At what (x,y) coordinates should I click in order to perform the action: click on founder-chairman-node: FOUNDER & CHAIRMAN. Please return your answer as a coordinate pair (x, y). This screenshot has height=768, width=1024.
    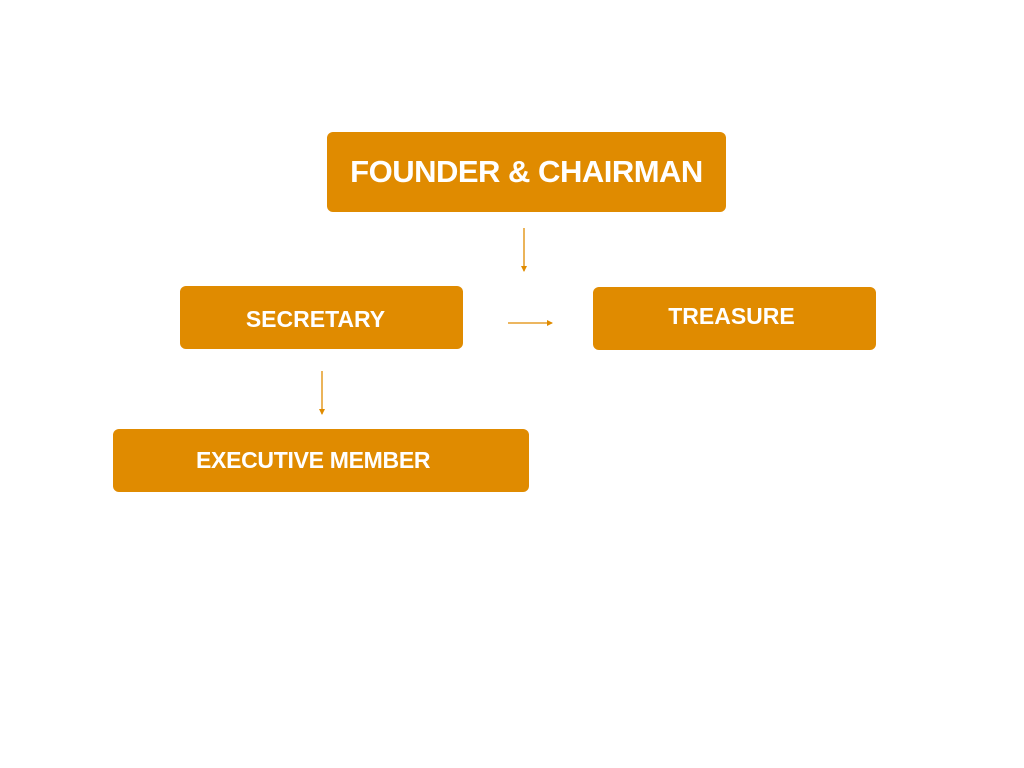
    Looking at the image, I should click on (526, 172).